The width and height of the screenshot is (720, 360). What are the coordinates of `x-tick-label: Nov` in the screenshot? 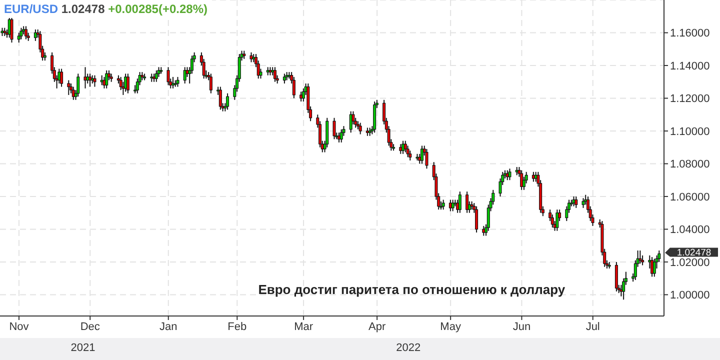 It's located at (19, 326).